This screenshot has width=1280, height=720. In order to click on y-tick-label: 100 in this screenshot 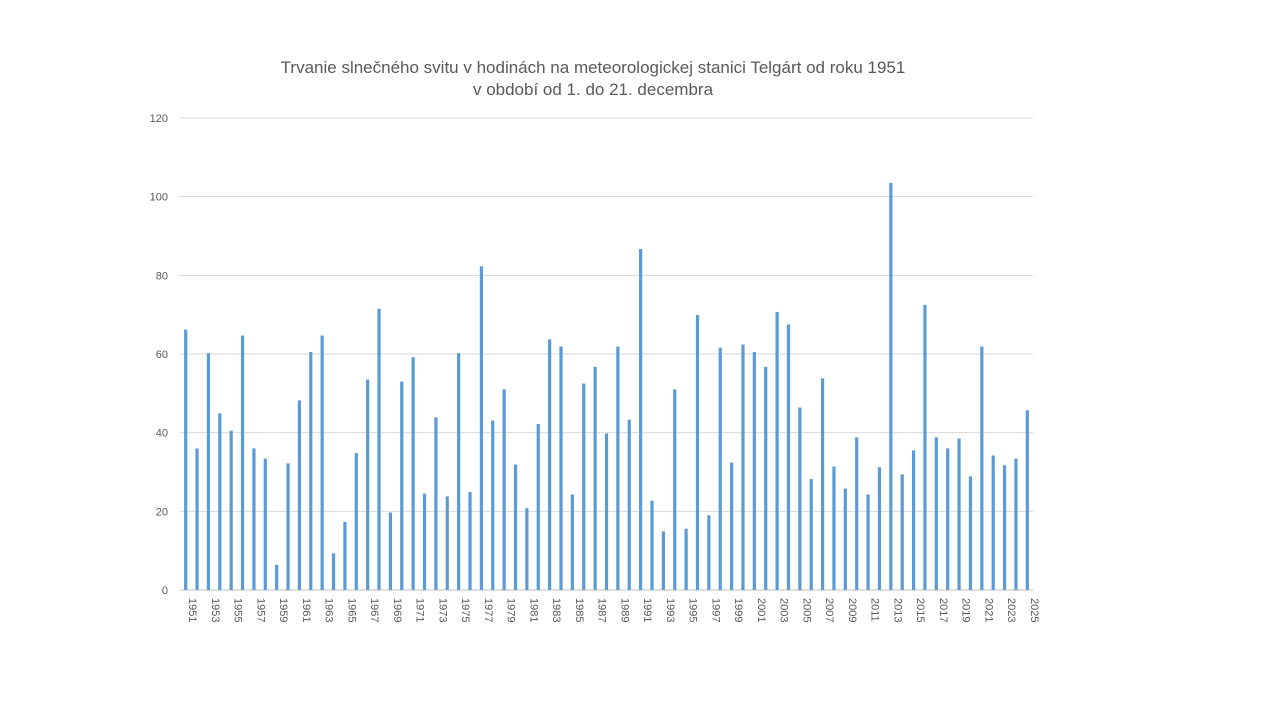, I will do `click(159, 198)`.